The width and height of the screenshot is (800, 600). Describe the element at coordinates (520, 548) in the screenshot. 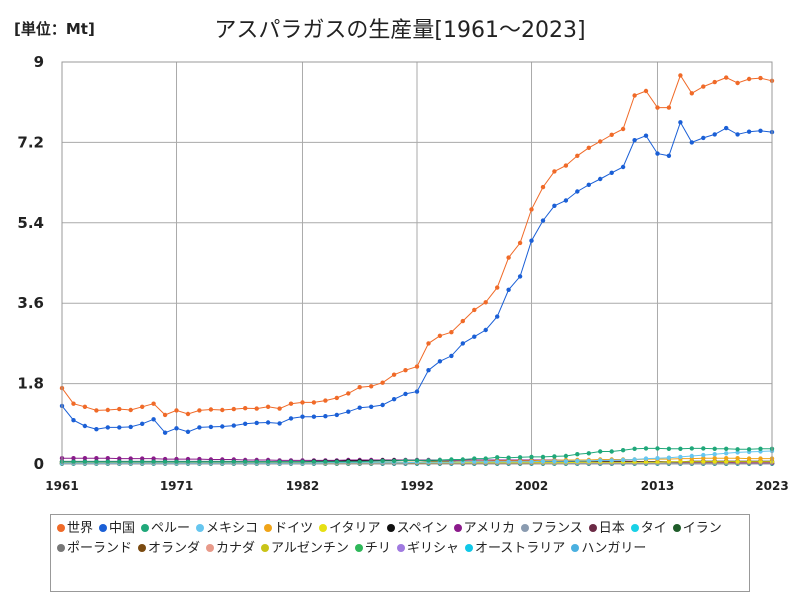

I see `legend-label: オーストラリア` at that location.